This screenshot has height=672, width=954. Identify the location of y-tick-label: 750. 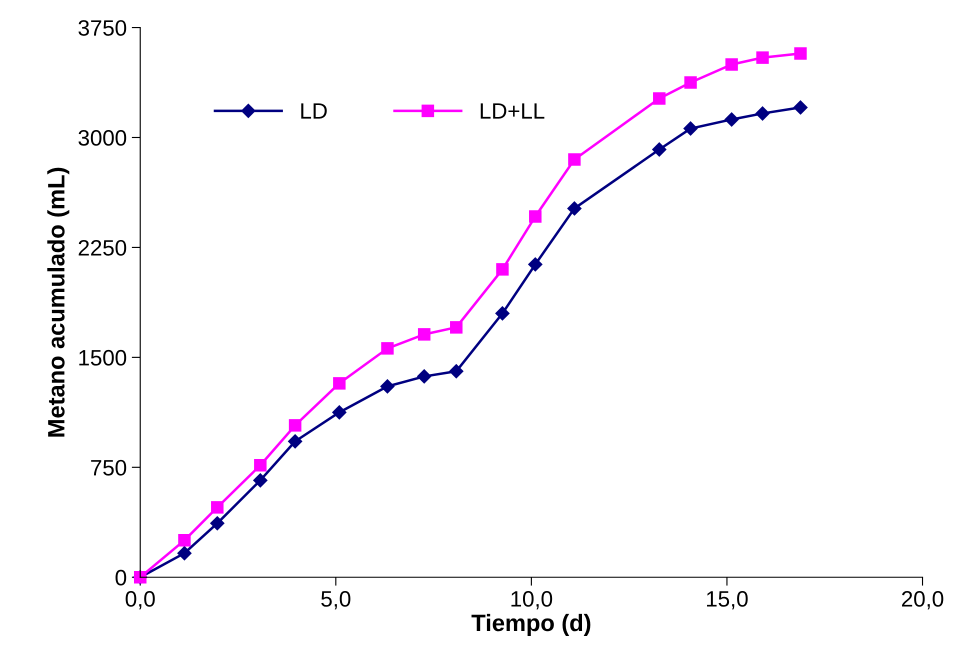
(108, 468).